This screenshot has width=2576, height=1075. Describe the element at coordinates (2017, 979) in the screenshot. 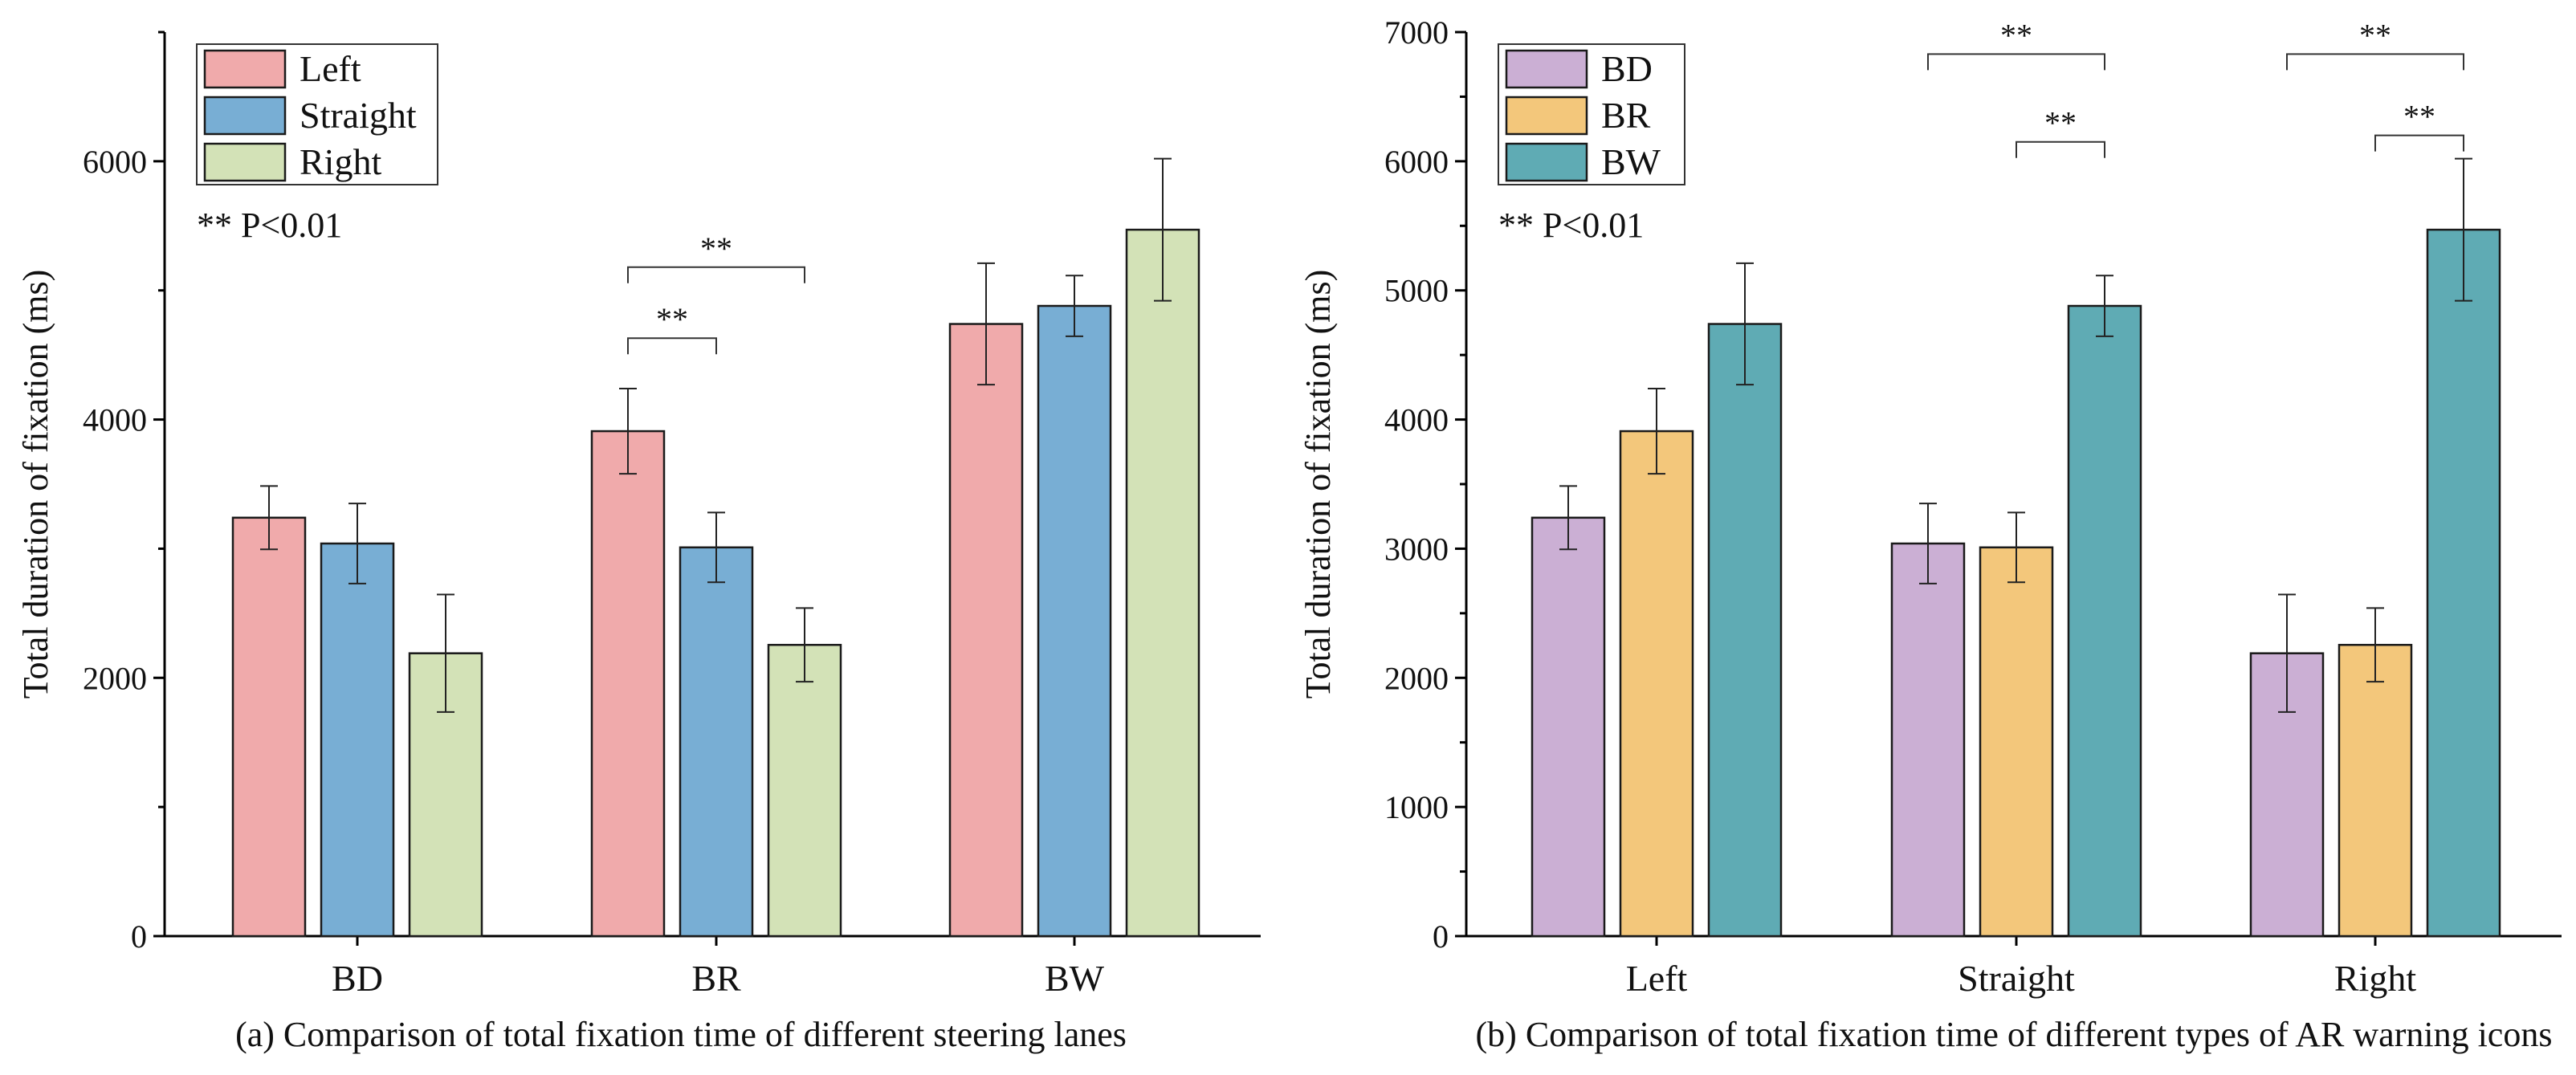

I see `x-category-label: Straight` at that location.